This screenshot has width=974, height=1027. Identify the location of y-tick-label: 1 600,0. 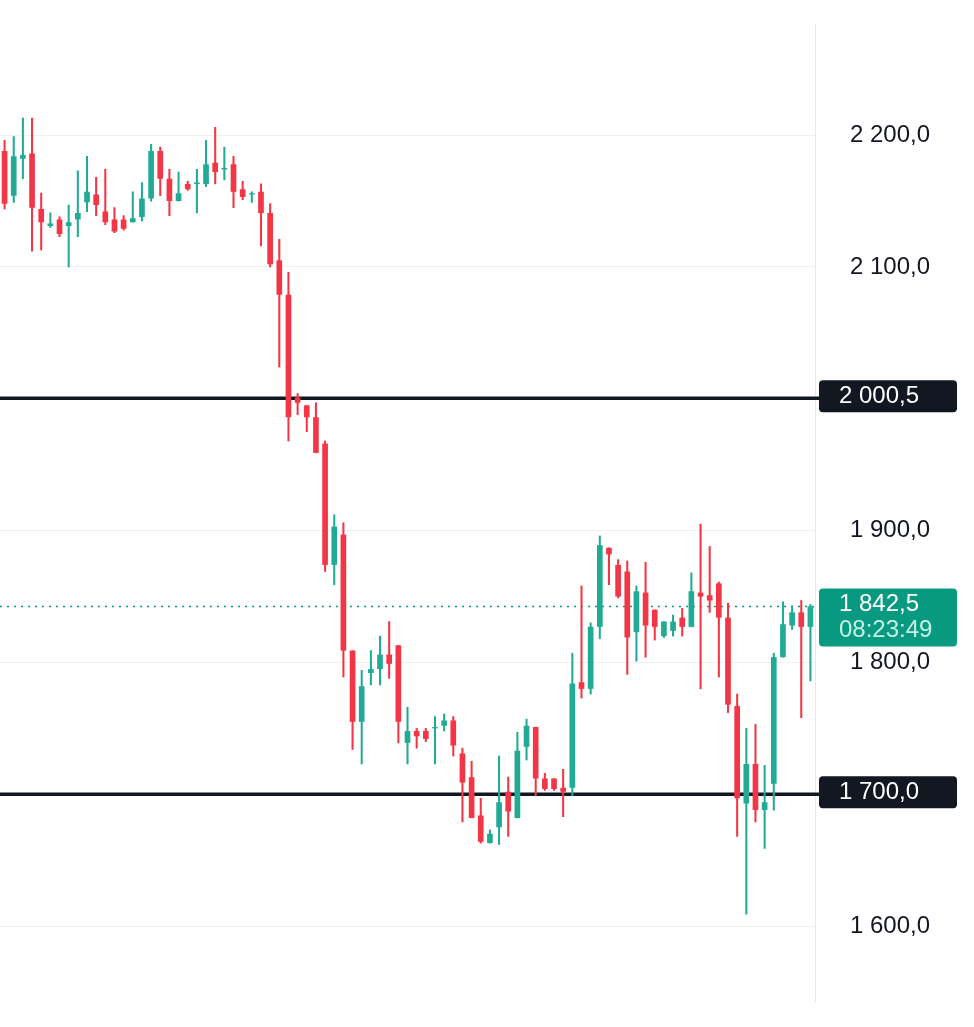
(889, 924).